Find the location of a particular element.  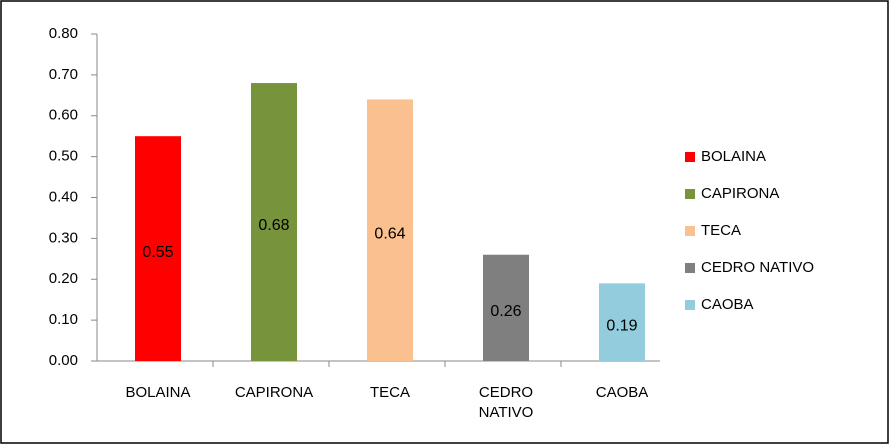

legend-label: CEDRO NATIVO is located at coordinates (757, 267).